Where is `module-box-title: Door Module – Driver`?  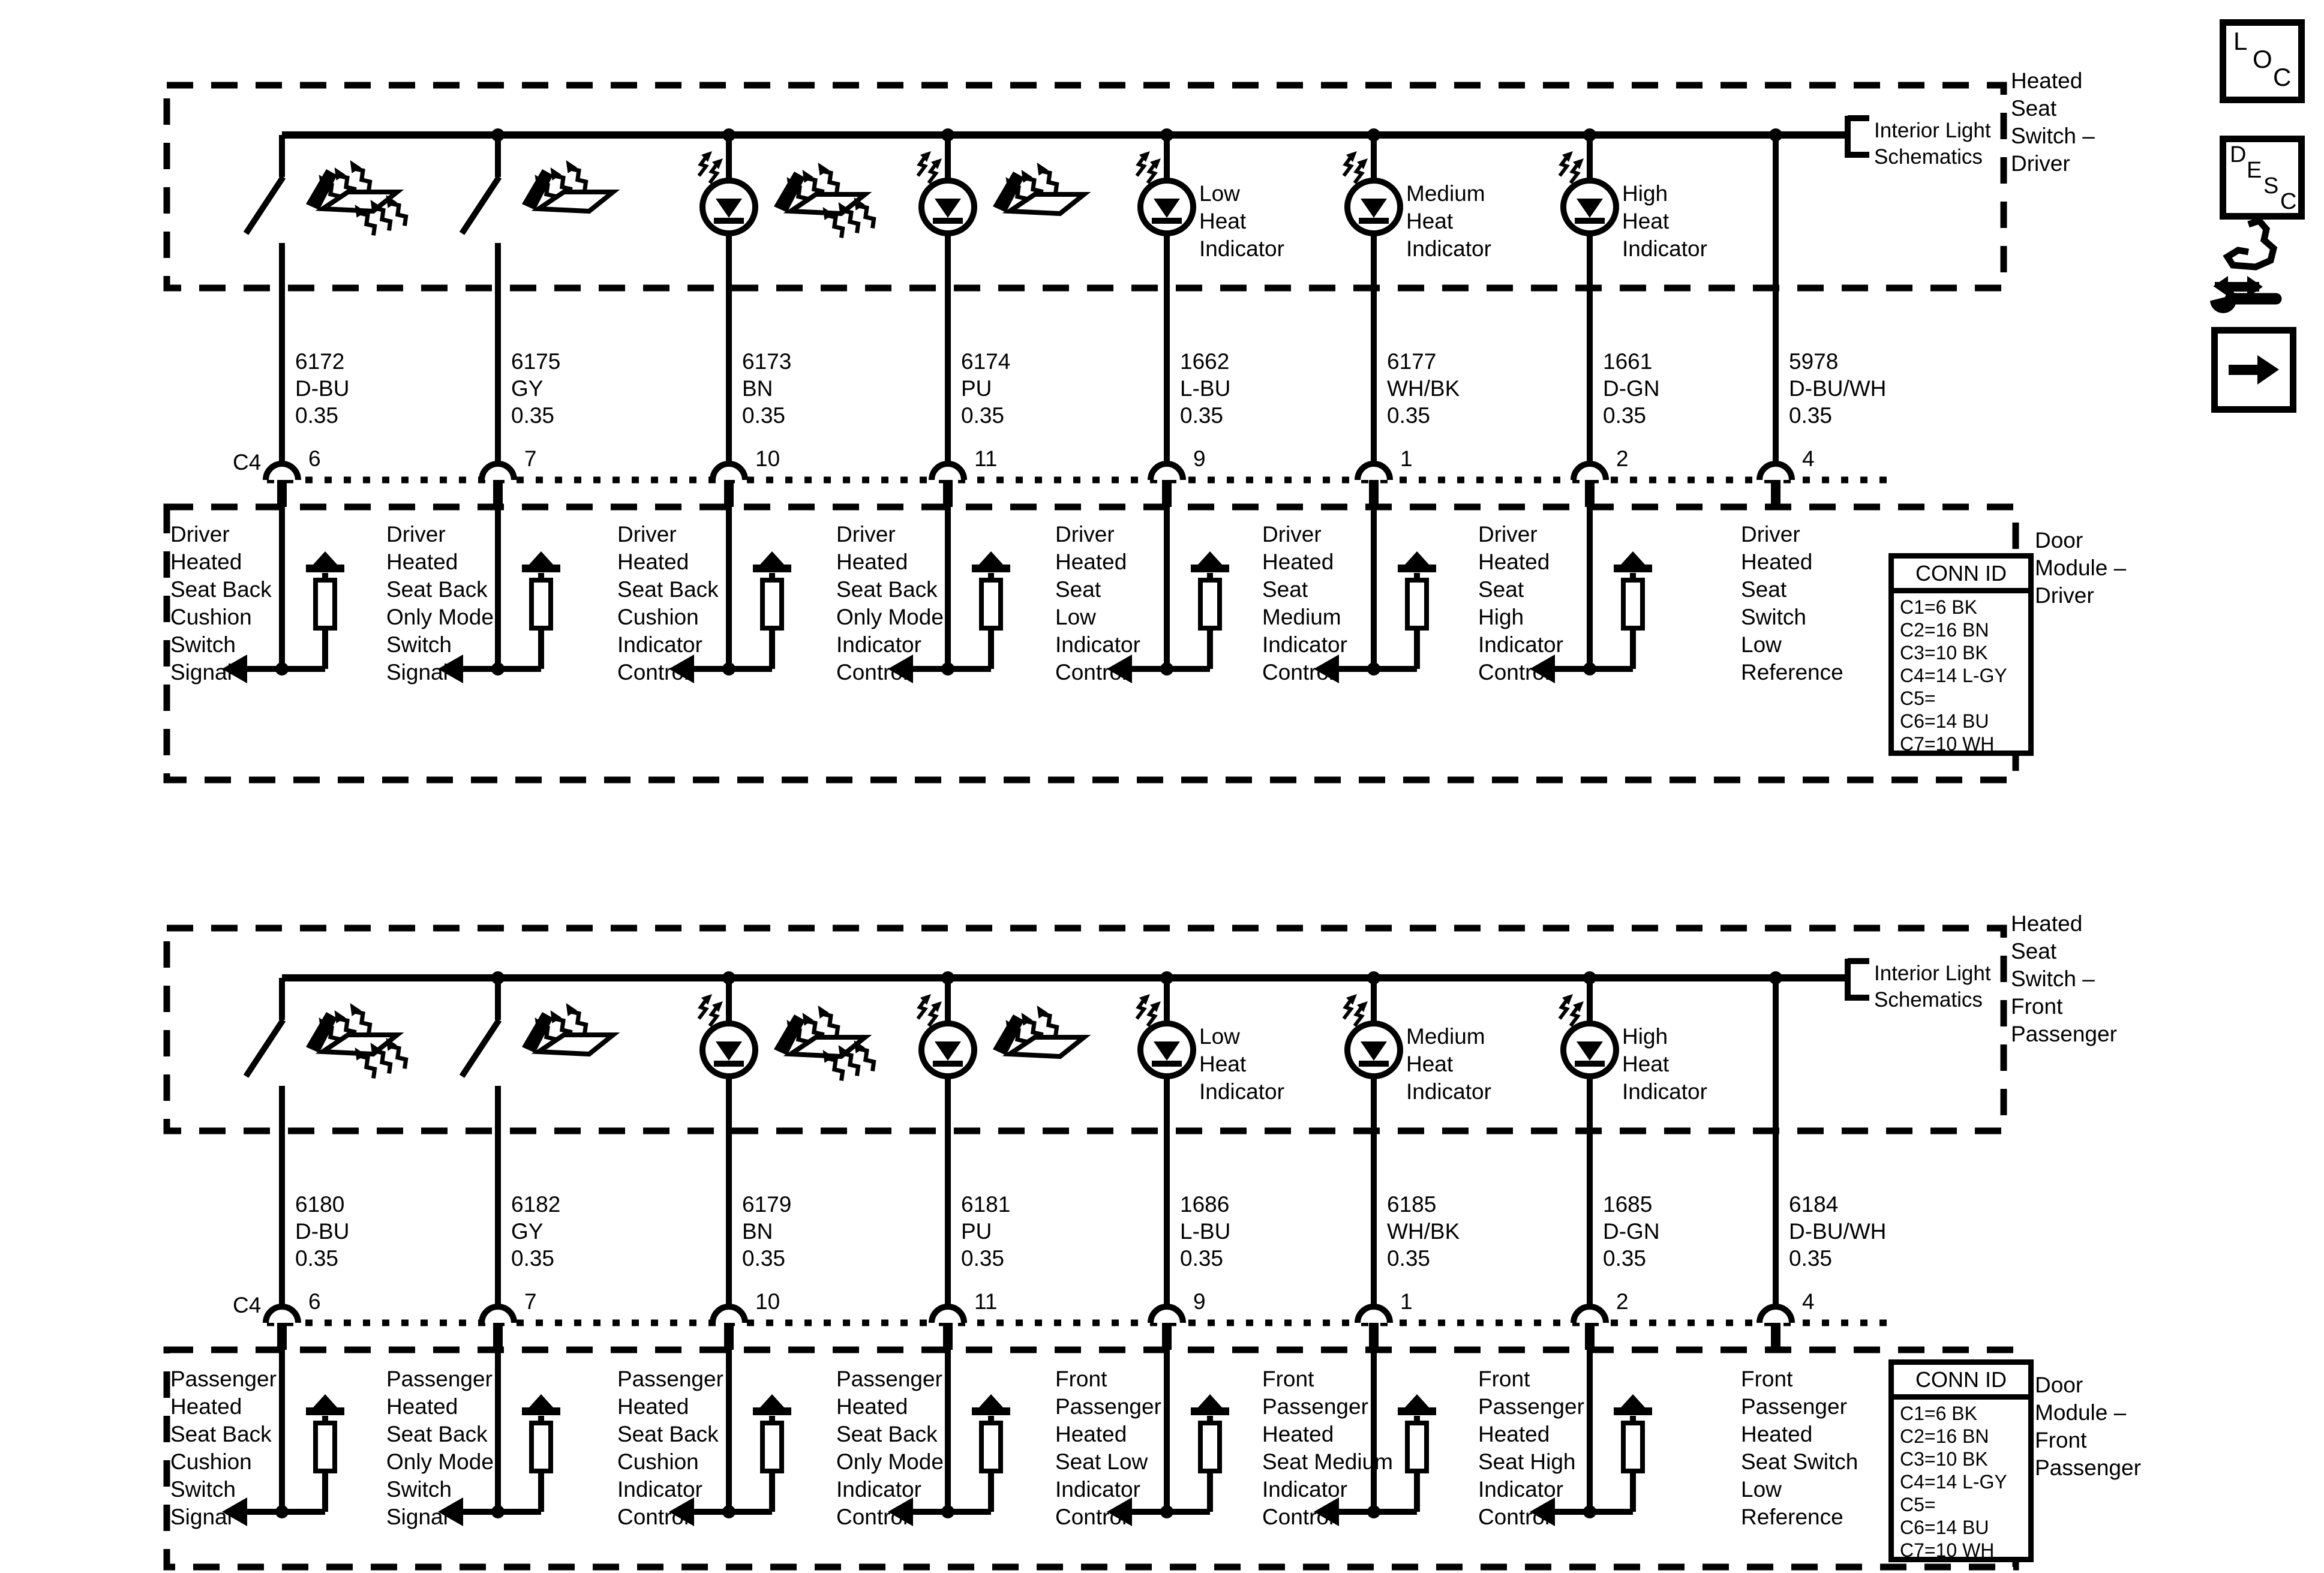 module-box-title: Door Module – Driver is located at coordinates (2081, 568).